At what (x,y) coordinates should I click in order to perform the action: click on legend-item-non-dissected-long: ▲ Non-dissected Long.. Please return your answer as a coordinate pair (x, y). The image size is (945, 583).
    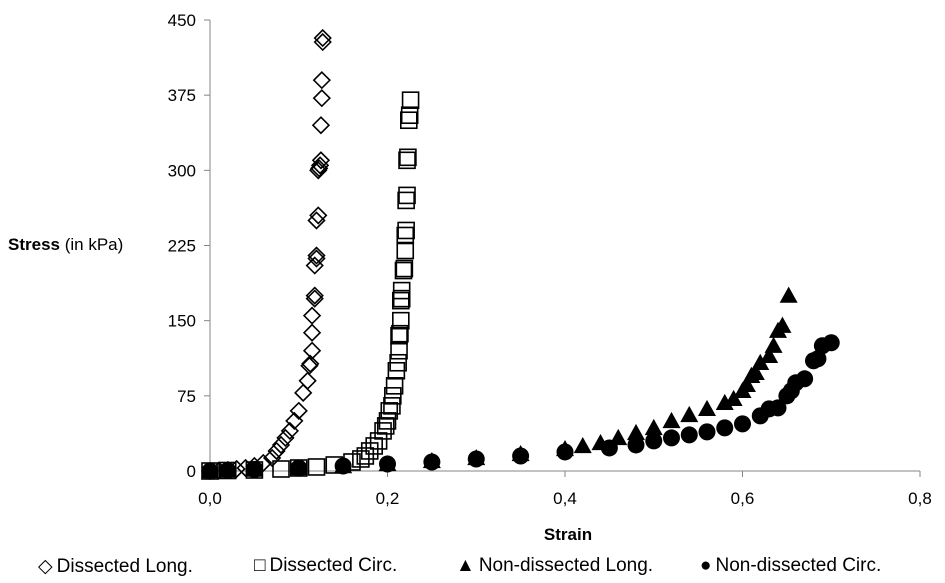
    Looking at the image, I should click on (554, 566).